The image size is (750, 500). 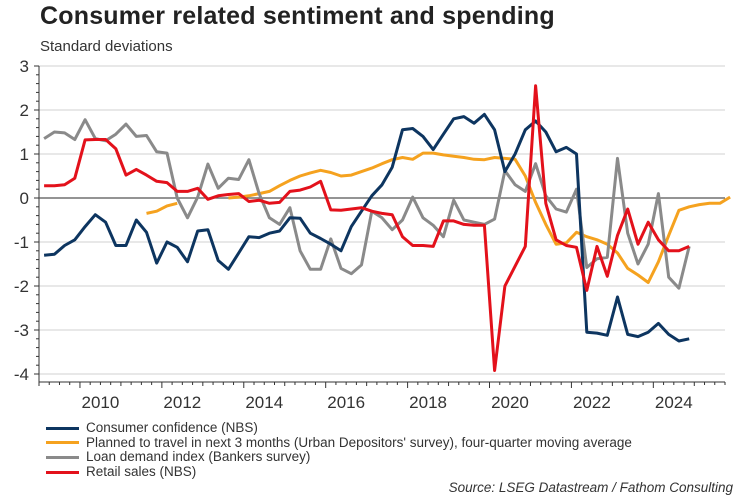 I want to click on legend-item-loan-demand: Loan demand index (Bankers survey), so click(x=339, y=457).